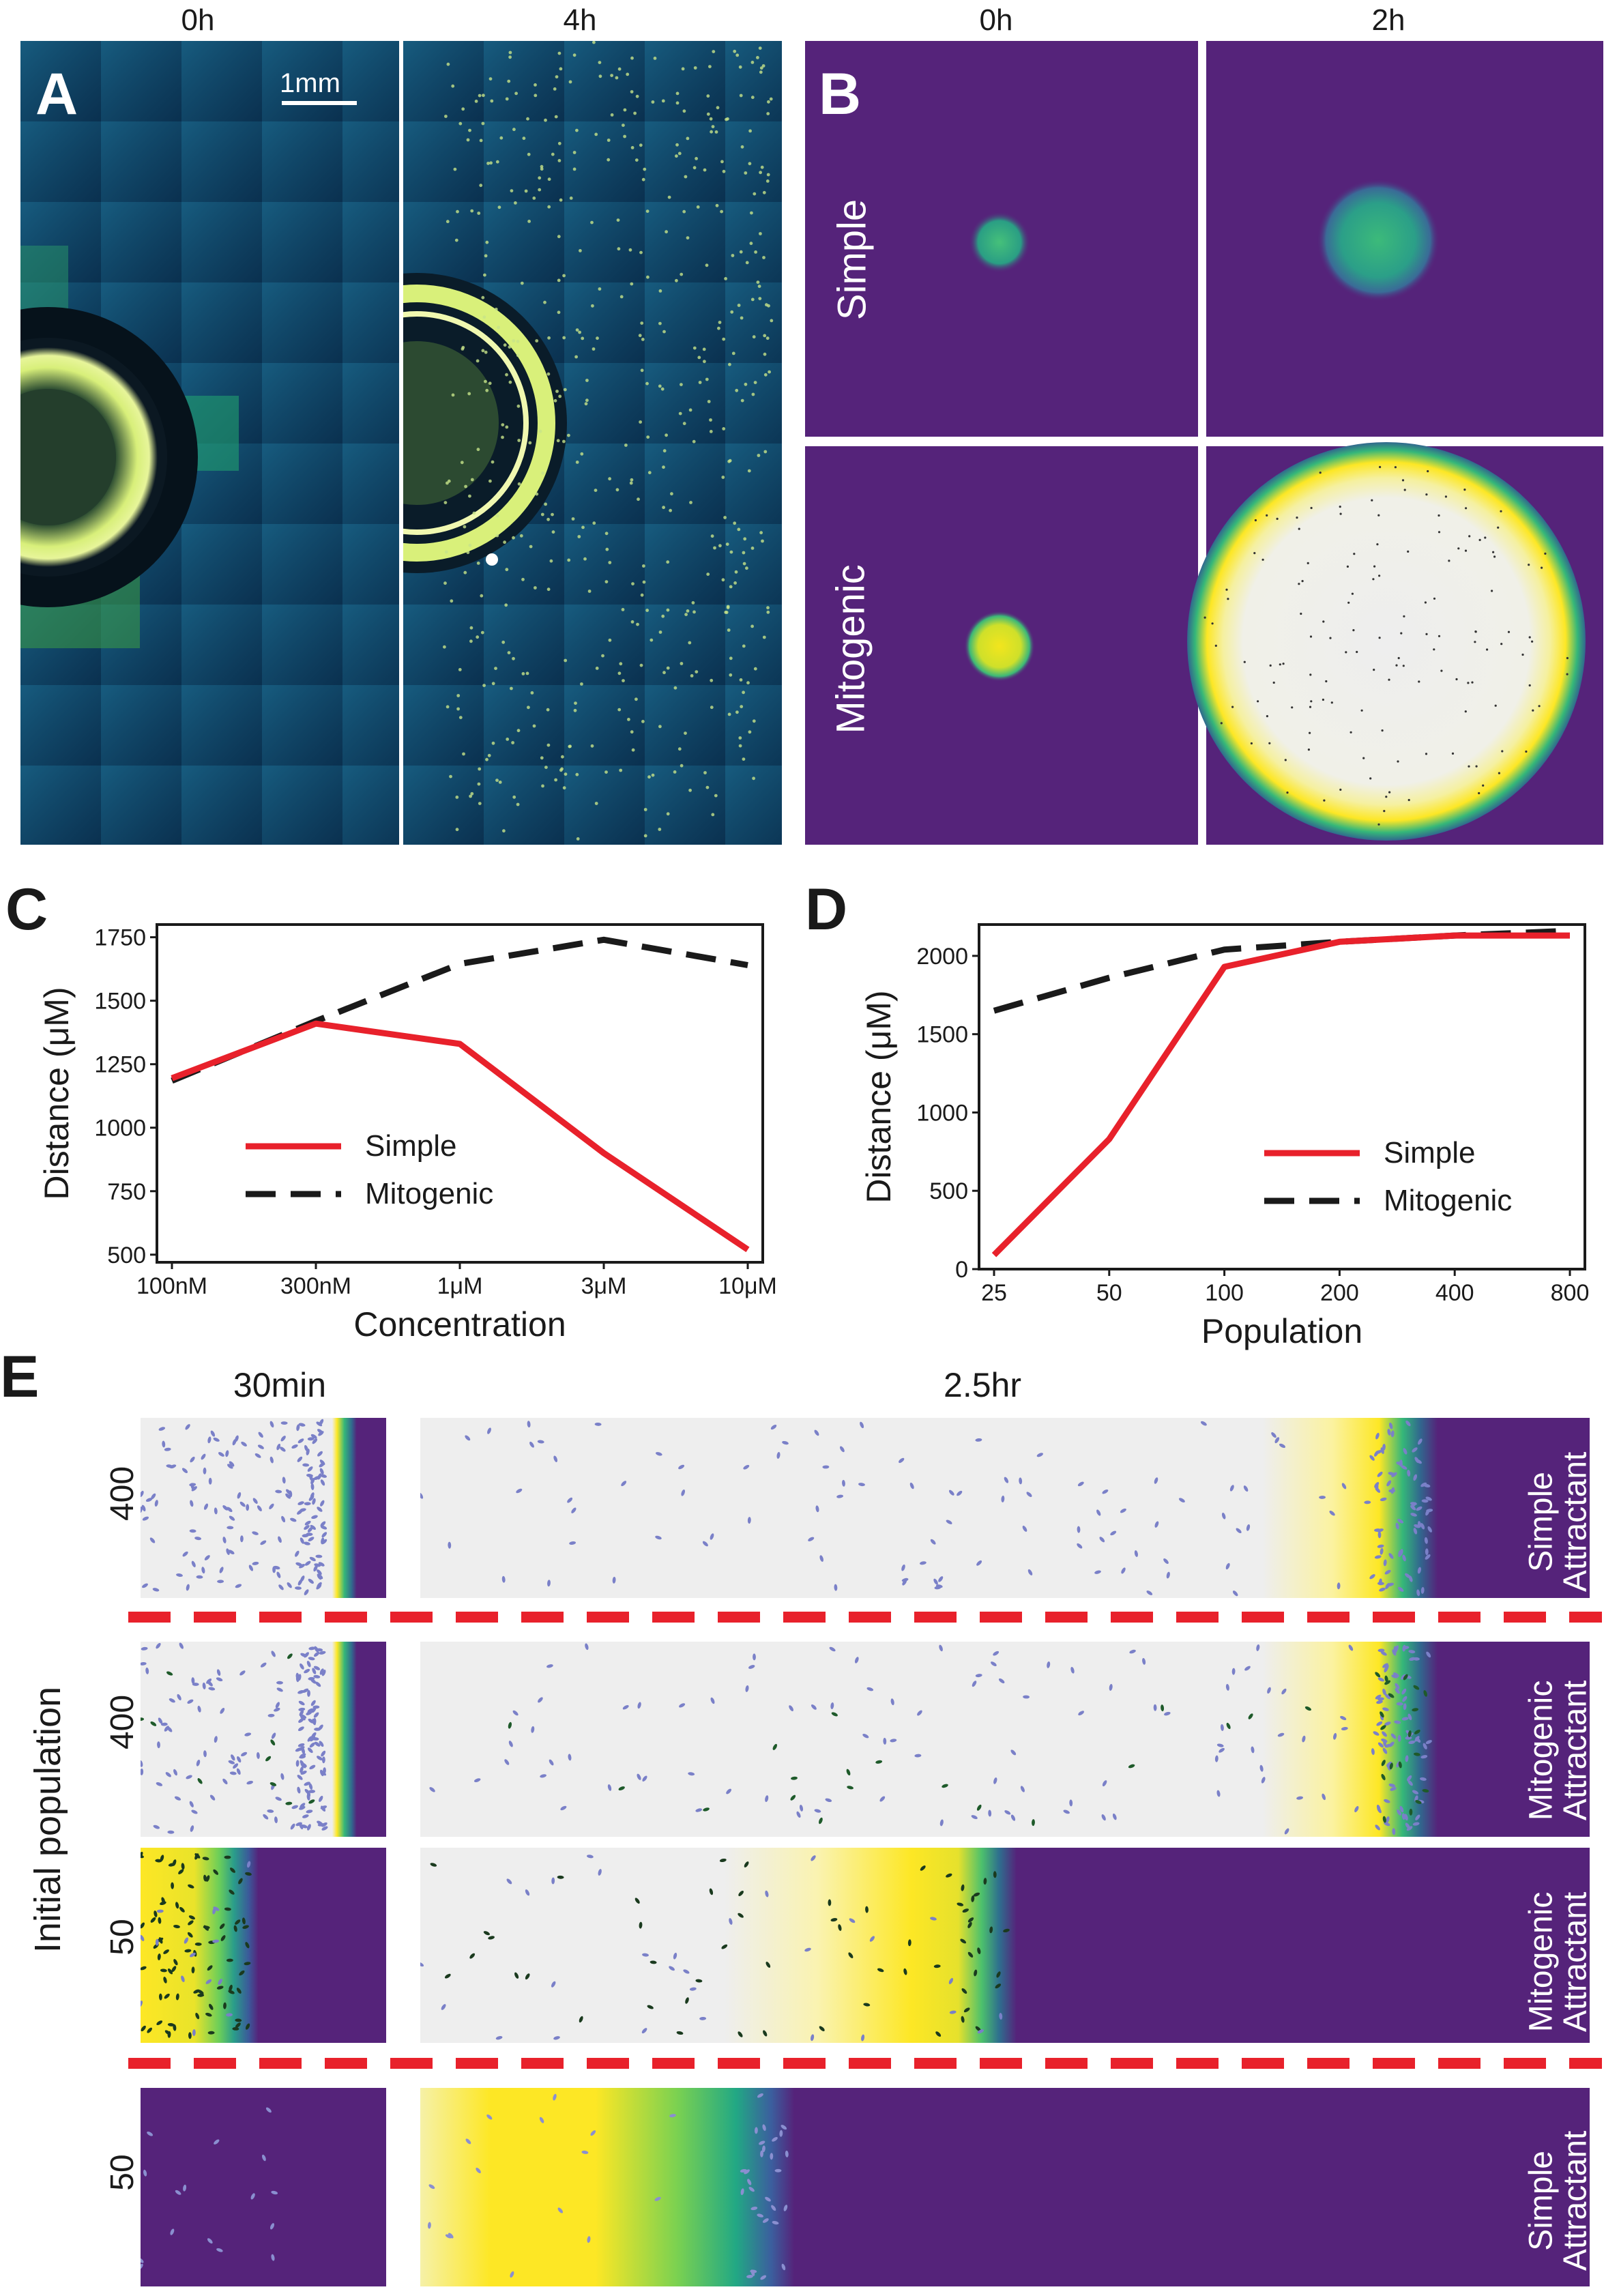 The image size is (1619, 2296). I want to click on x-tick-label: 50, so click(1109, 1293).